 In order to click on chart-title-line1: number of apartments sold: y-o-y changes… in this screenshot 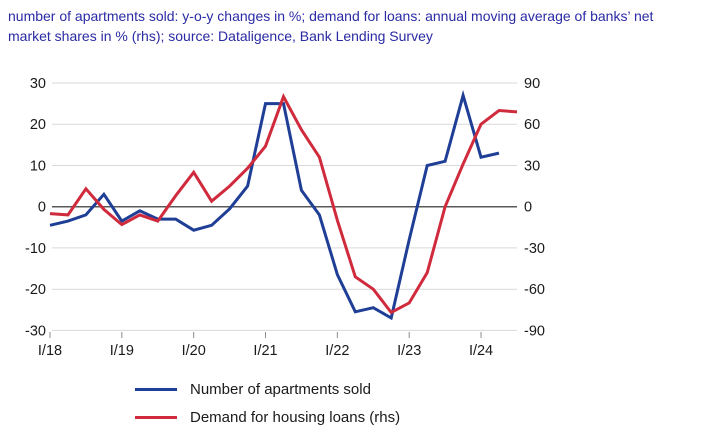, I will do `click(331, 16)`.